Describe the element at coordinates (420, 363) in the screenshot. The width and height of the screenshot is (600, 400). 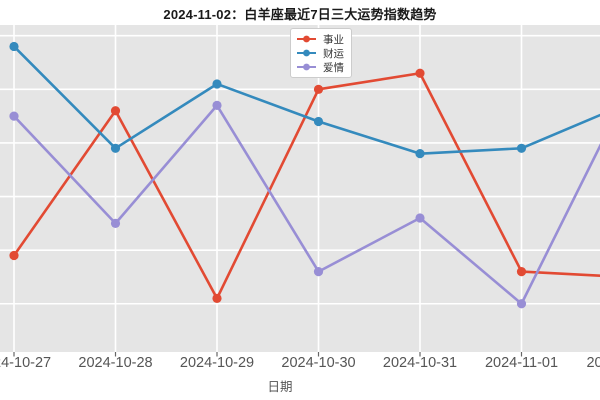
I see `x-tick-2024-10-31: 2024-10-31` at that location.